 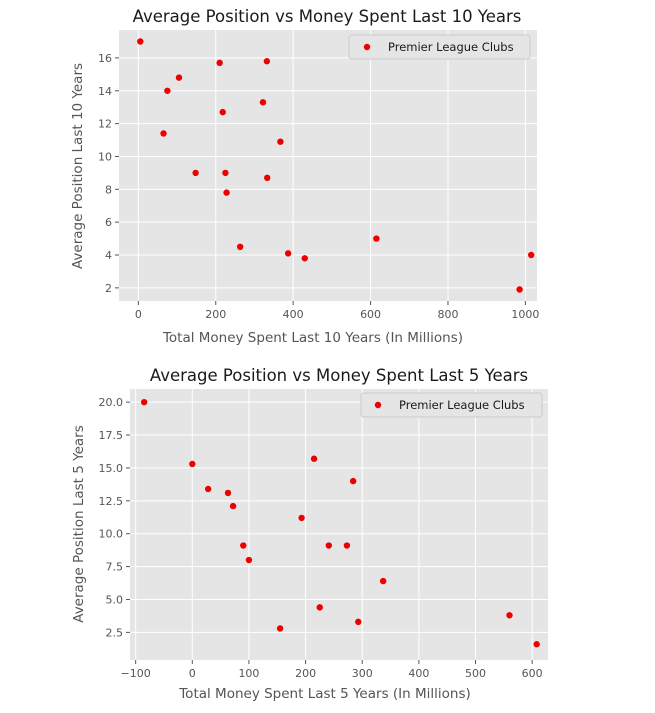 I want to click on y-tick-label: 2.5, so click(x=115, y=632).